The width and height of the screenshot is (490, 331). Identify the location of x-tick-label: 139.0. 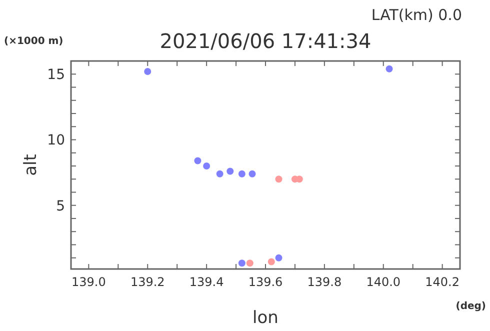
(89, 282).